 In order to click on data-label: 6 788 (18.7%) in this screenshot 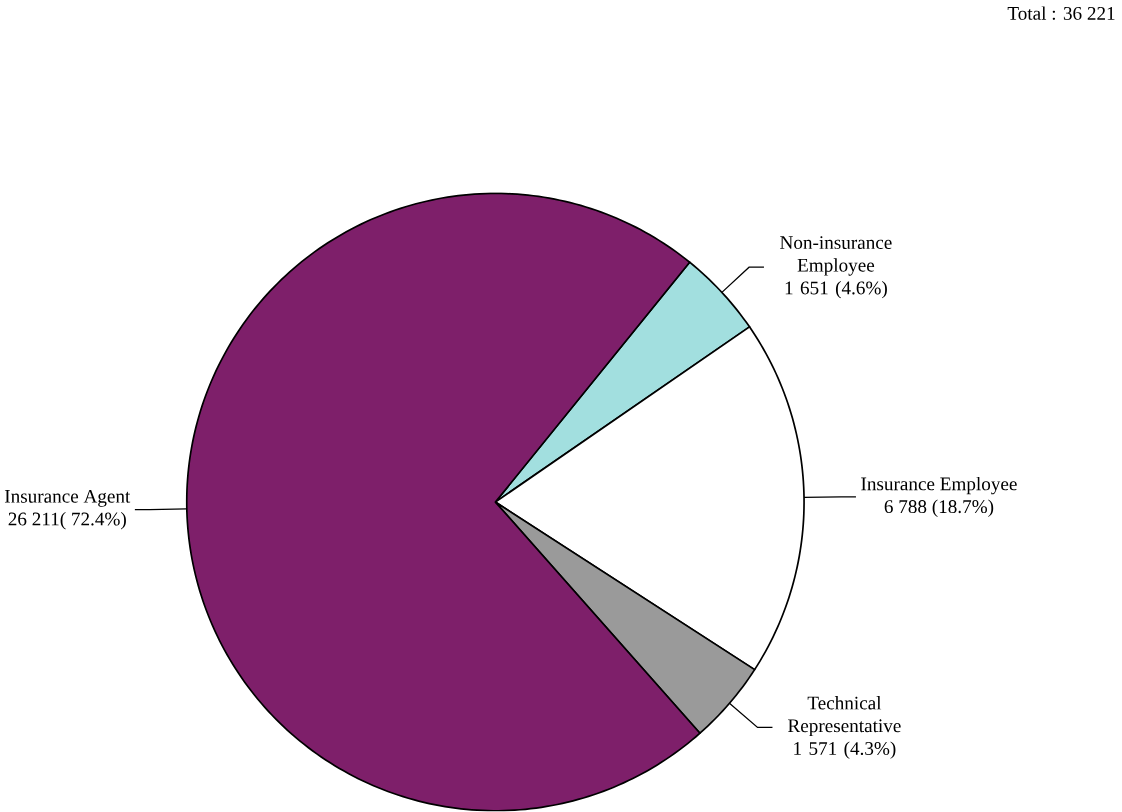, I will do `click(939, 508)`.